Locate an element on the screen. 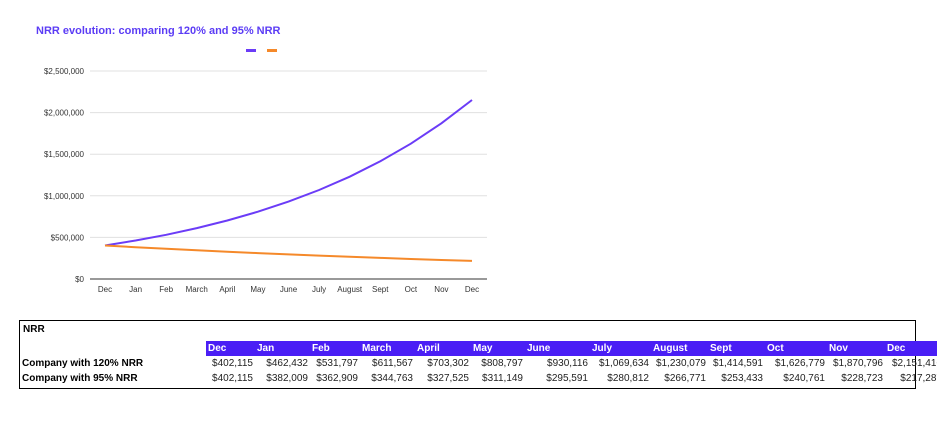 Image resolution: width=937 pixels, height=429 pixels. table-header-cell: Feb is located at coordinates (335, 348).